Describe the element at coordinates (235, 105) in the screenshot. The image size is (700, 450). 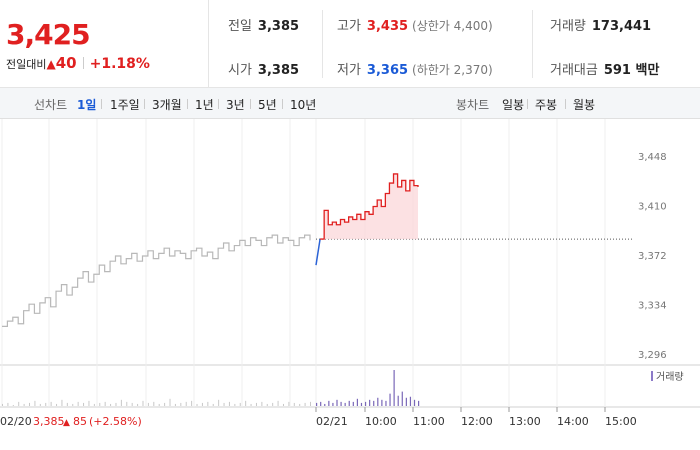
I see `period-3y: 3년` at that location.